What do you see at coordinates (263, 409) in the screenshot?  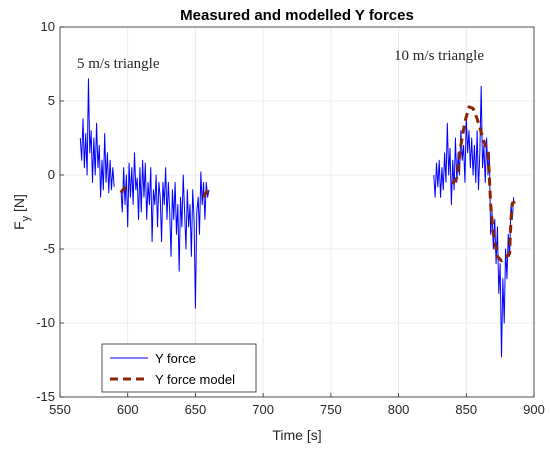 I see `x-tick-label: 700` at bounding box center [263, 409].